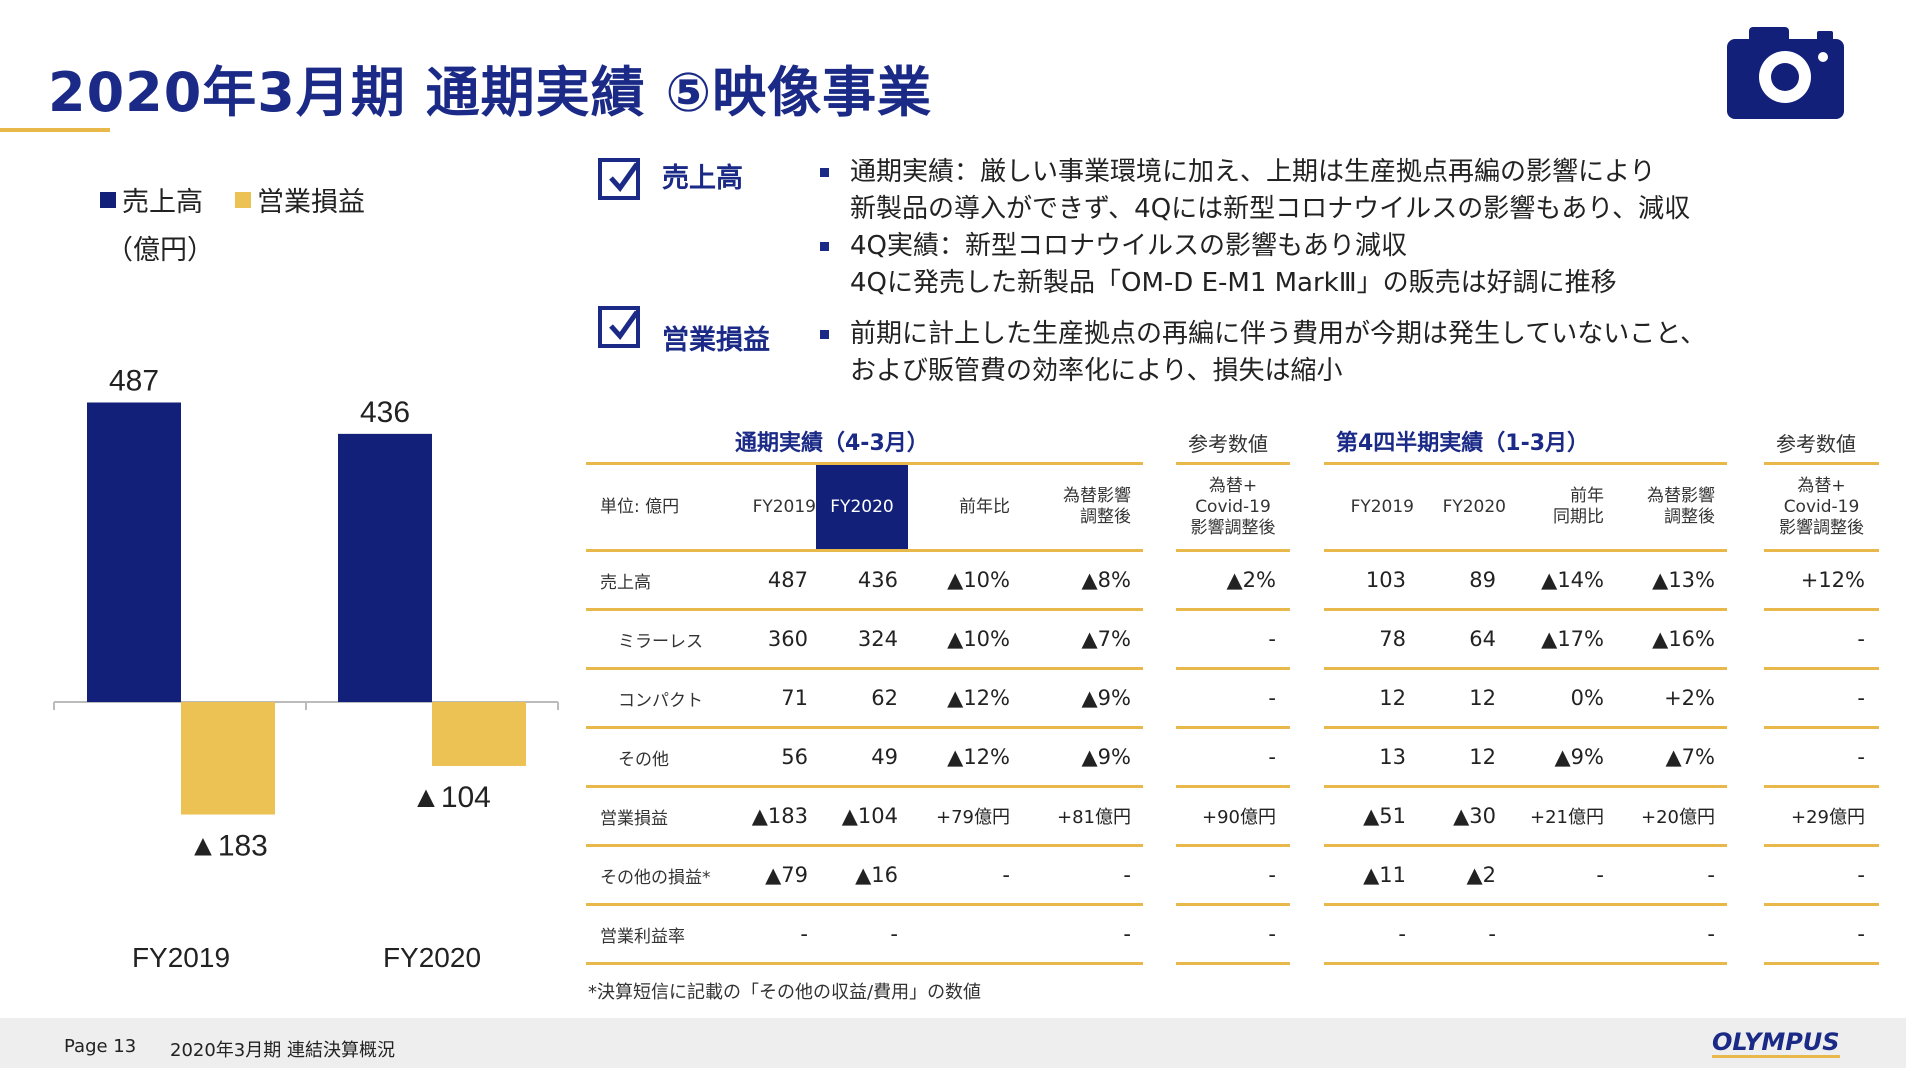 The width and height of the screenshot is (1906, 1068). What do you see at coordinates (702, 178) in the screenshot?
I see `section-label-sales: 売上高` at bounding box center [702, 178].